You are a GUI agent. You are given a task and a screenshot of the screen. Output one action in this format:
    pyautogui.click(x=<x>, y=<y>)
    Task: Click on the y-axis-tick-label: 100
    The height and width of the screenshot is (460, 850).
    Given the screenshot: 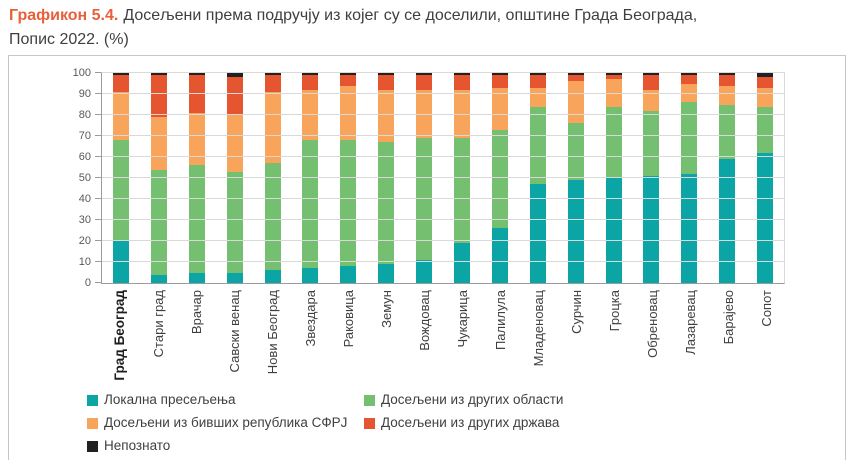 What is the action you would take?
    pyautogui.click(x=81, y=73)
    